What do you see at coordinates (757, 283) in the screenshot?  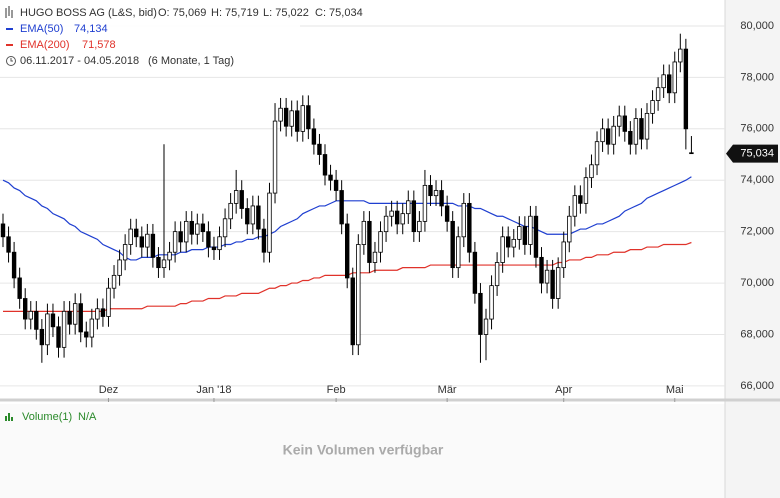 I see `y-tick-label: 70,000` at bounding box center [757, 283].